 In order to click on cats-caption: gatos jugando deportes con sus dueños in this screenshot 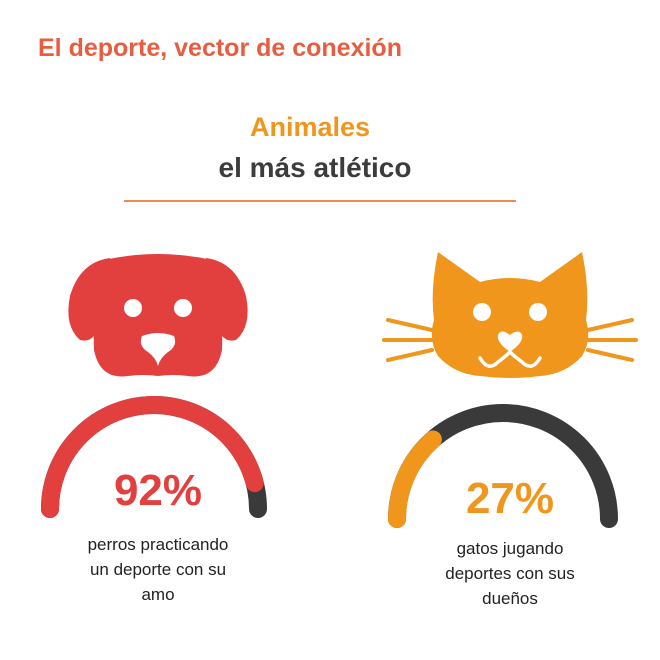, I will do `click(510, 573)`.